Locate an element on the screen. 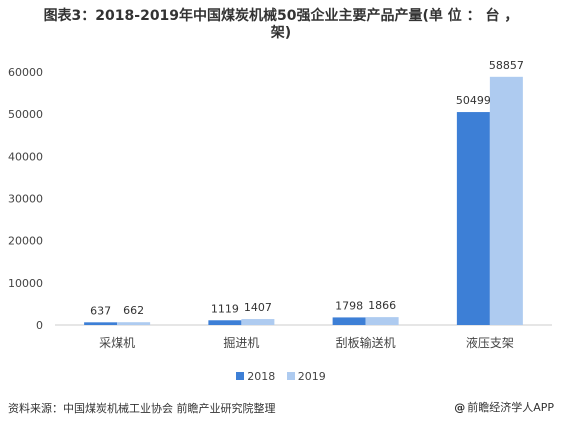 This screenshot has height=424, width=562. x-tick-label: 刮板输送机 is located at coordinates (366, 342).